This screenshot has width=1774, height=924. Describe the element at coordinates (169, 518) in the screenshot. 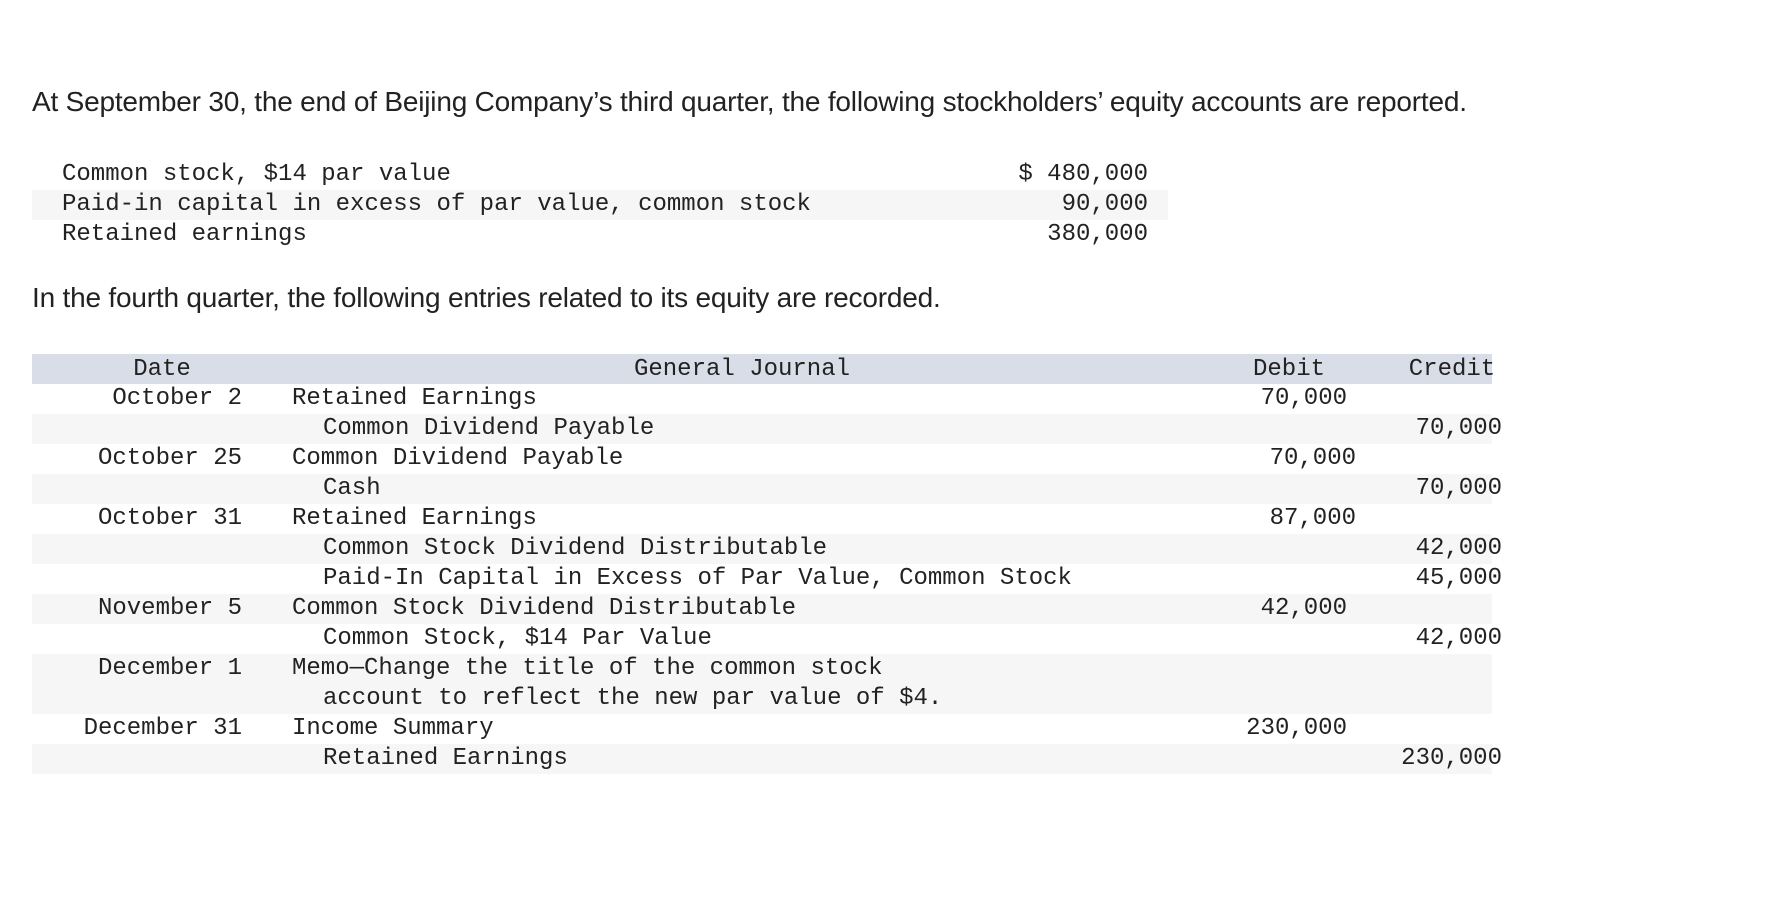

I see `entry-date: October 31` at that location.